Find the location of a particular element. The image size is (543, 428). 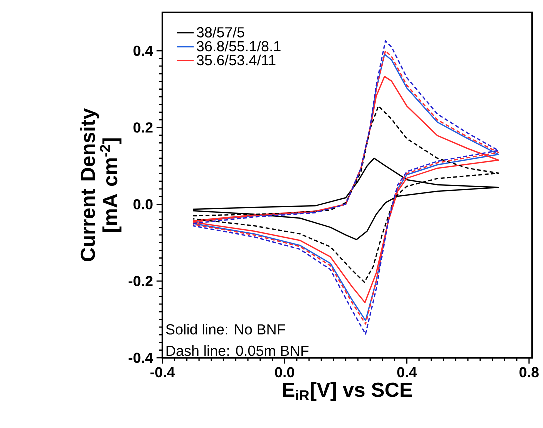

legend-label: 38/57/5 is located at coordinates (220, 32).